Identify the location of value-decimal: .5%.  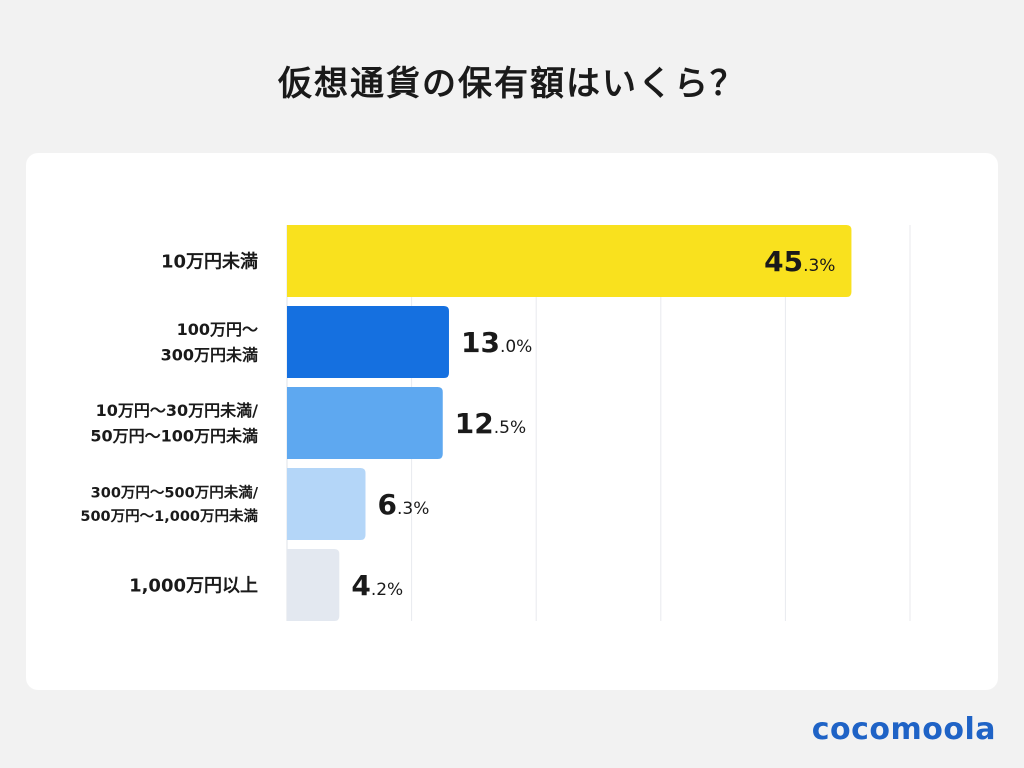
(510, 428).